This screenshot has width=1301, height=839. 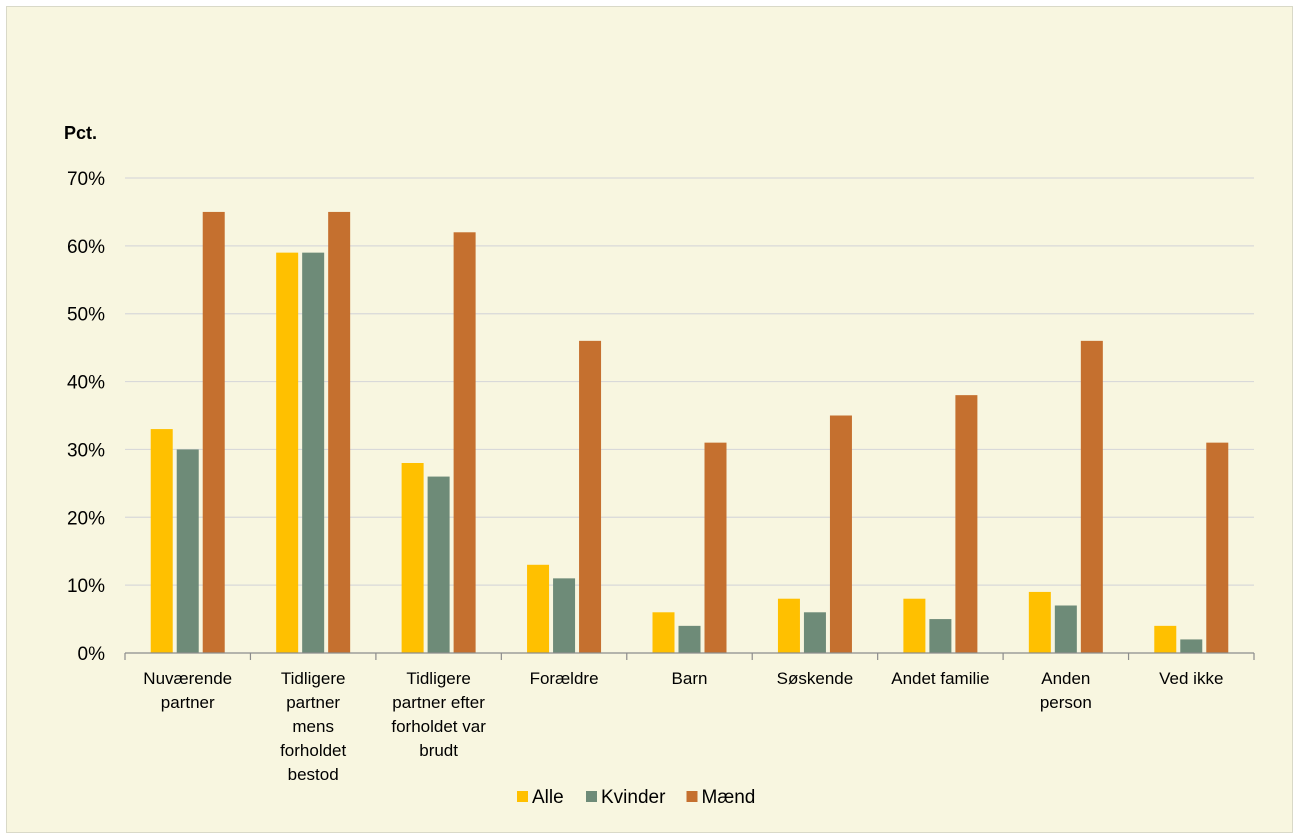 I want to click on y-tick-label: 30%, so click(x=86, y=450).